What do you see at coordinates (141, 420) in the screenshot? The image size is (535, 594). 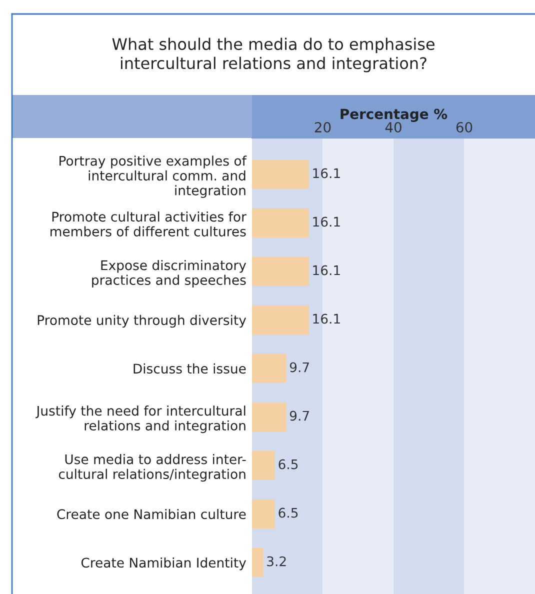 I see `y-tick-label: Justify the need for intercultural relations and integration` at bounding box center [141, 420].